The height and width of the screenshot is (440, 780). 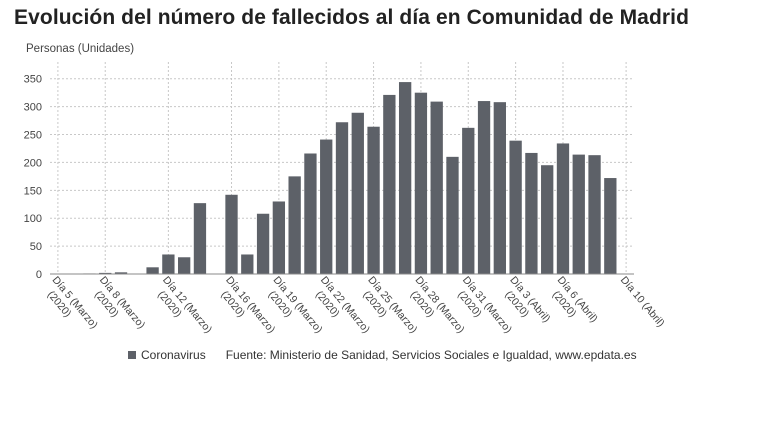 I want to click on y-axis-ticks: 0 50 100 150 200 250 300 350, so click(x=33, y=177).